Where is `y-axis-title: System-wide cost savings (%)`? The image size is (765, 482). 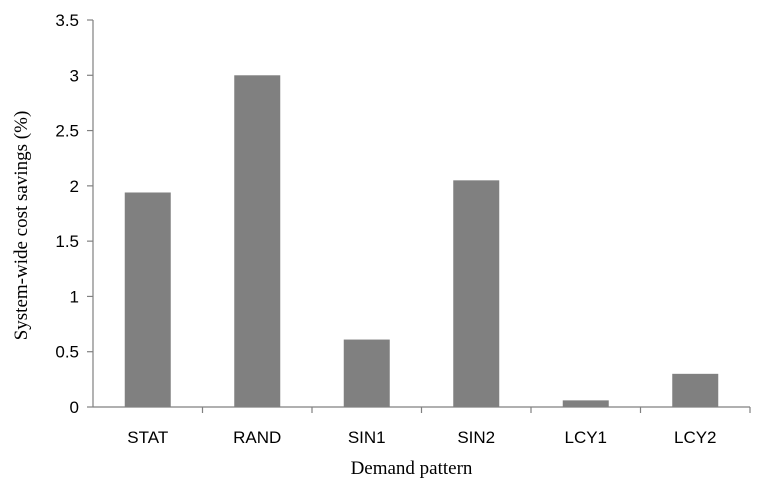 y-axis-title: System-wide cost savings (%) is located at coordinates (21, 226).